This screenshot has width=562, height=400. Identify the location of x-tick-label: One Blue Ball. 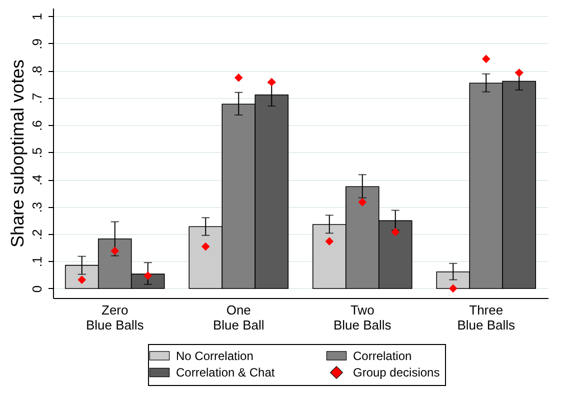
(238, 317).